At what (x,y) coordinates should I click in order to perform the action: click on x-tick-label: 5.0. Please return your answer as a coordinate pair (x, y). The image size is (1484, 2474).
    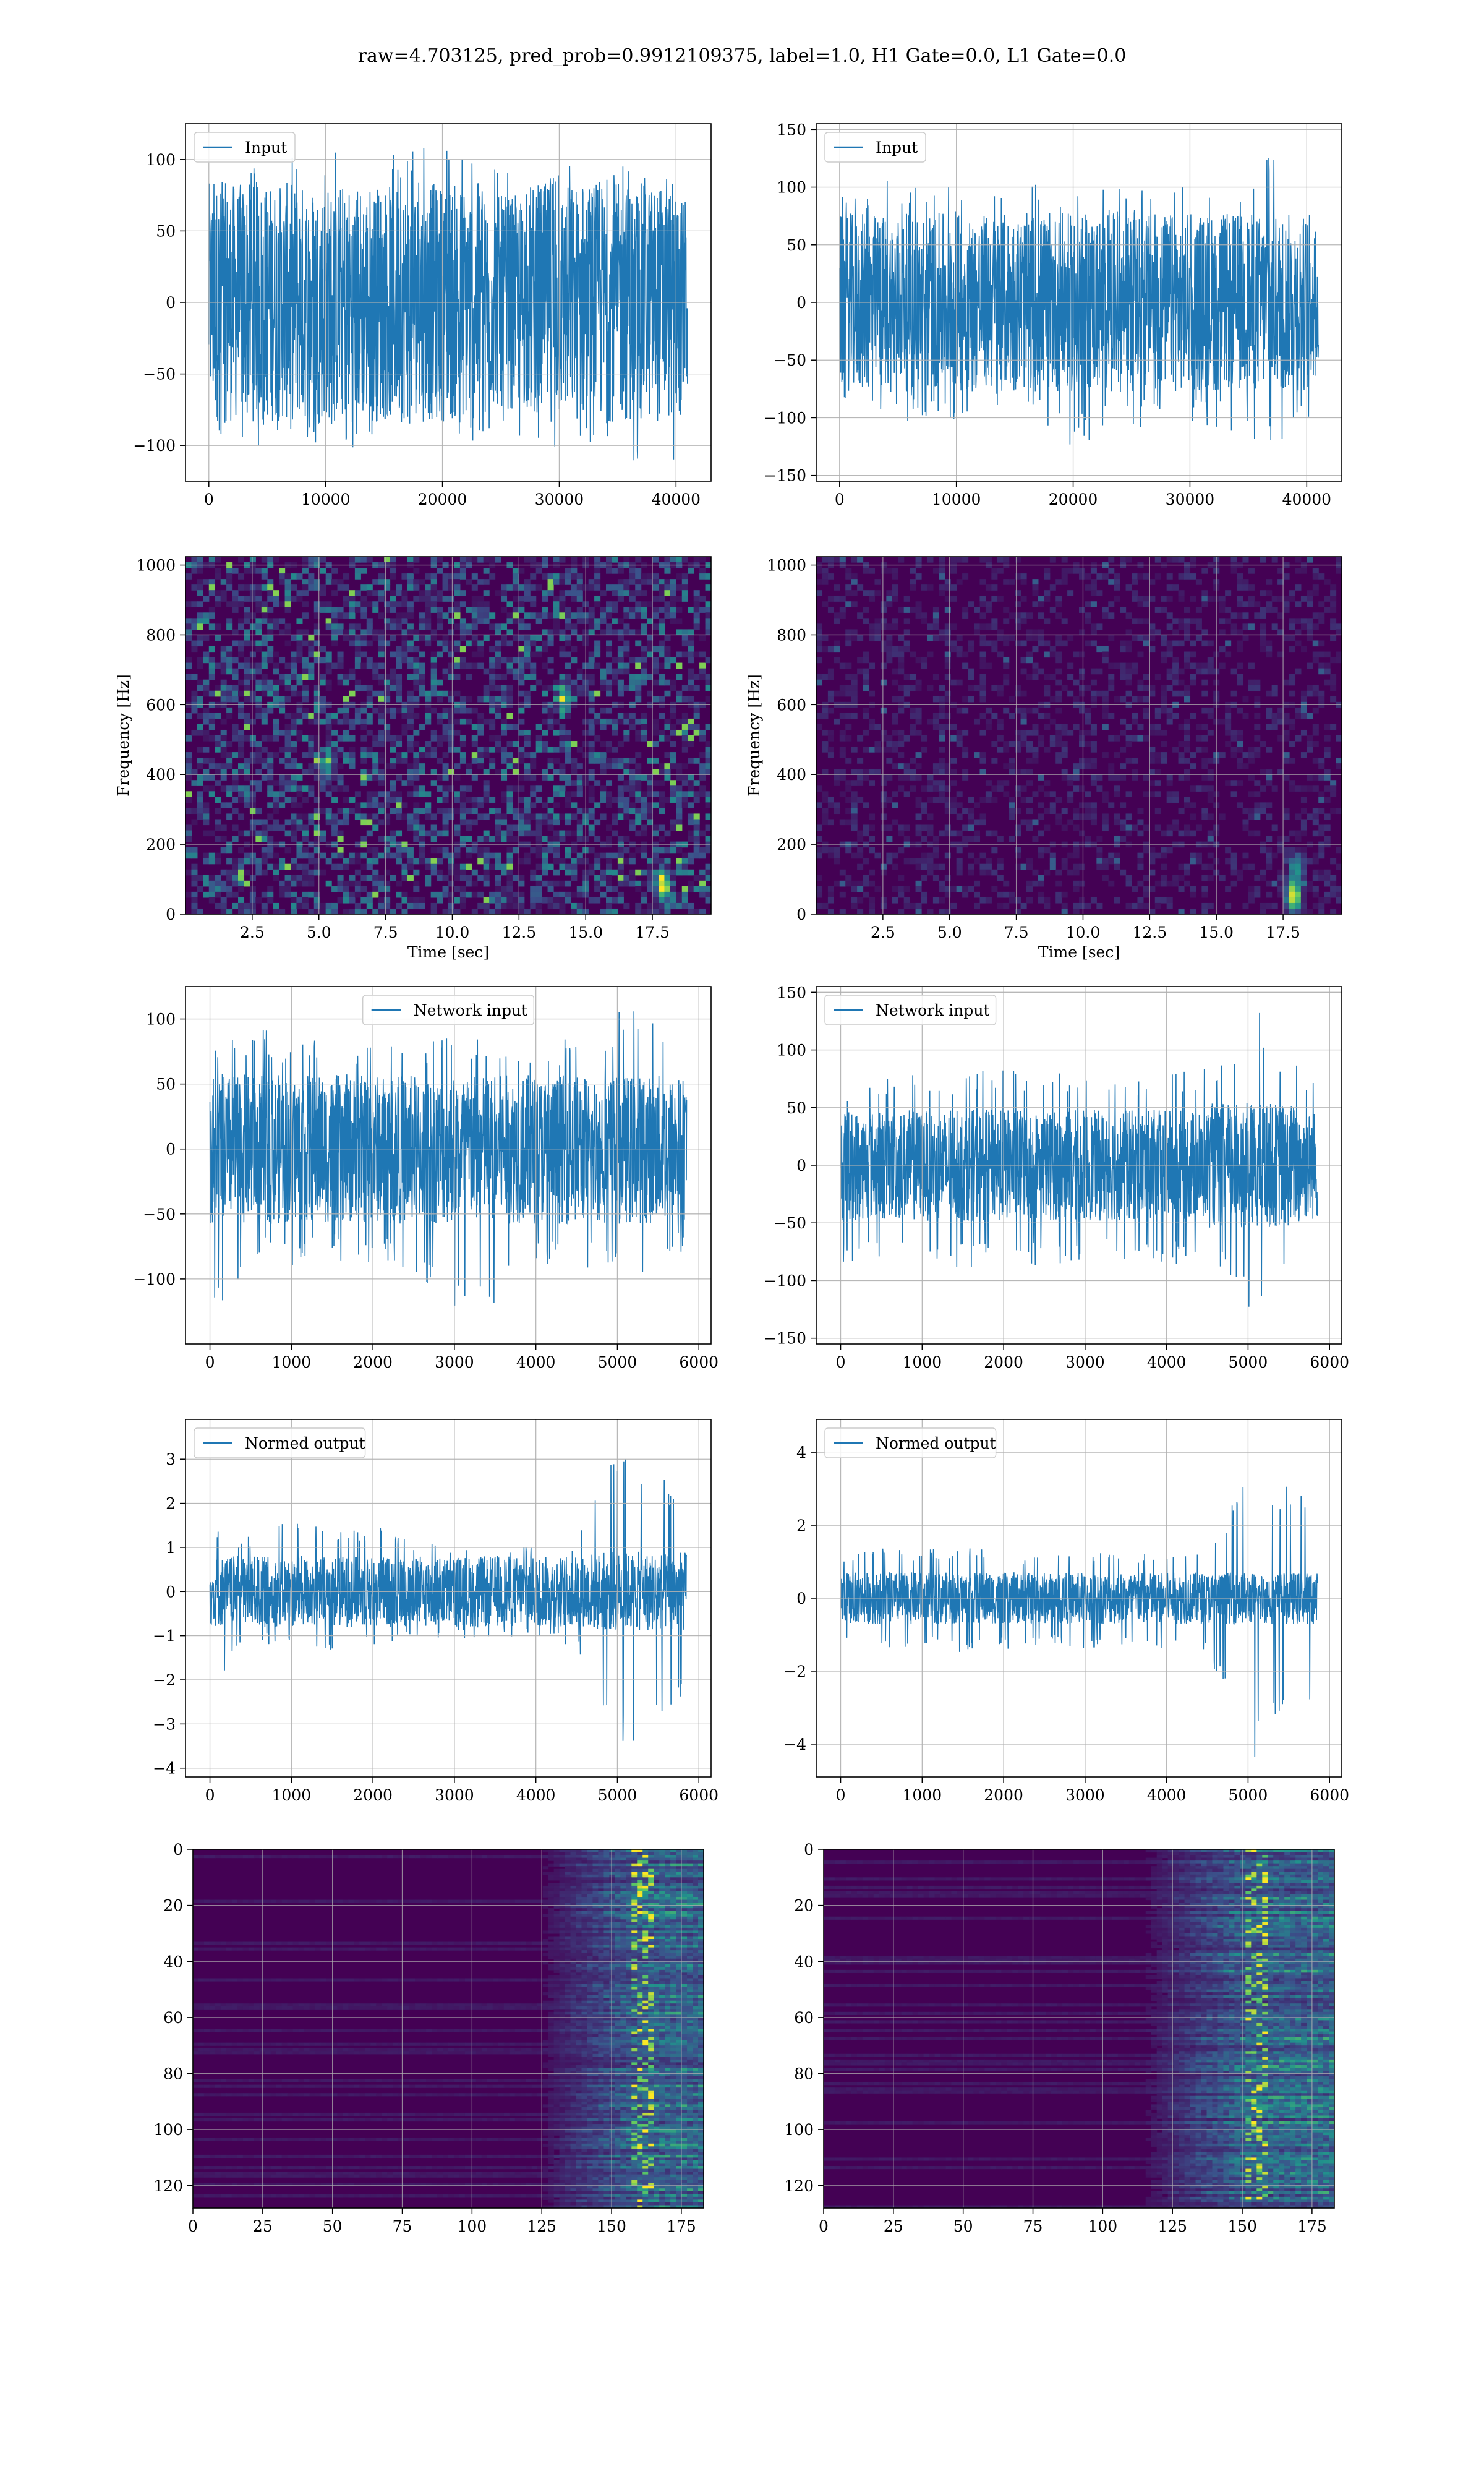
    Looking at the image, I should click on (319, 932).